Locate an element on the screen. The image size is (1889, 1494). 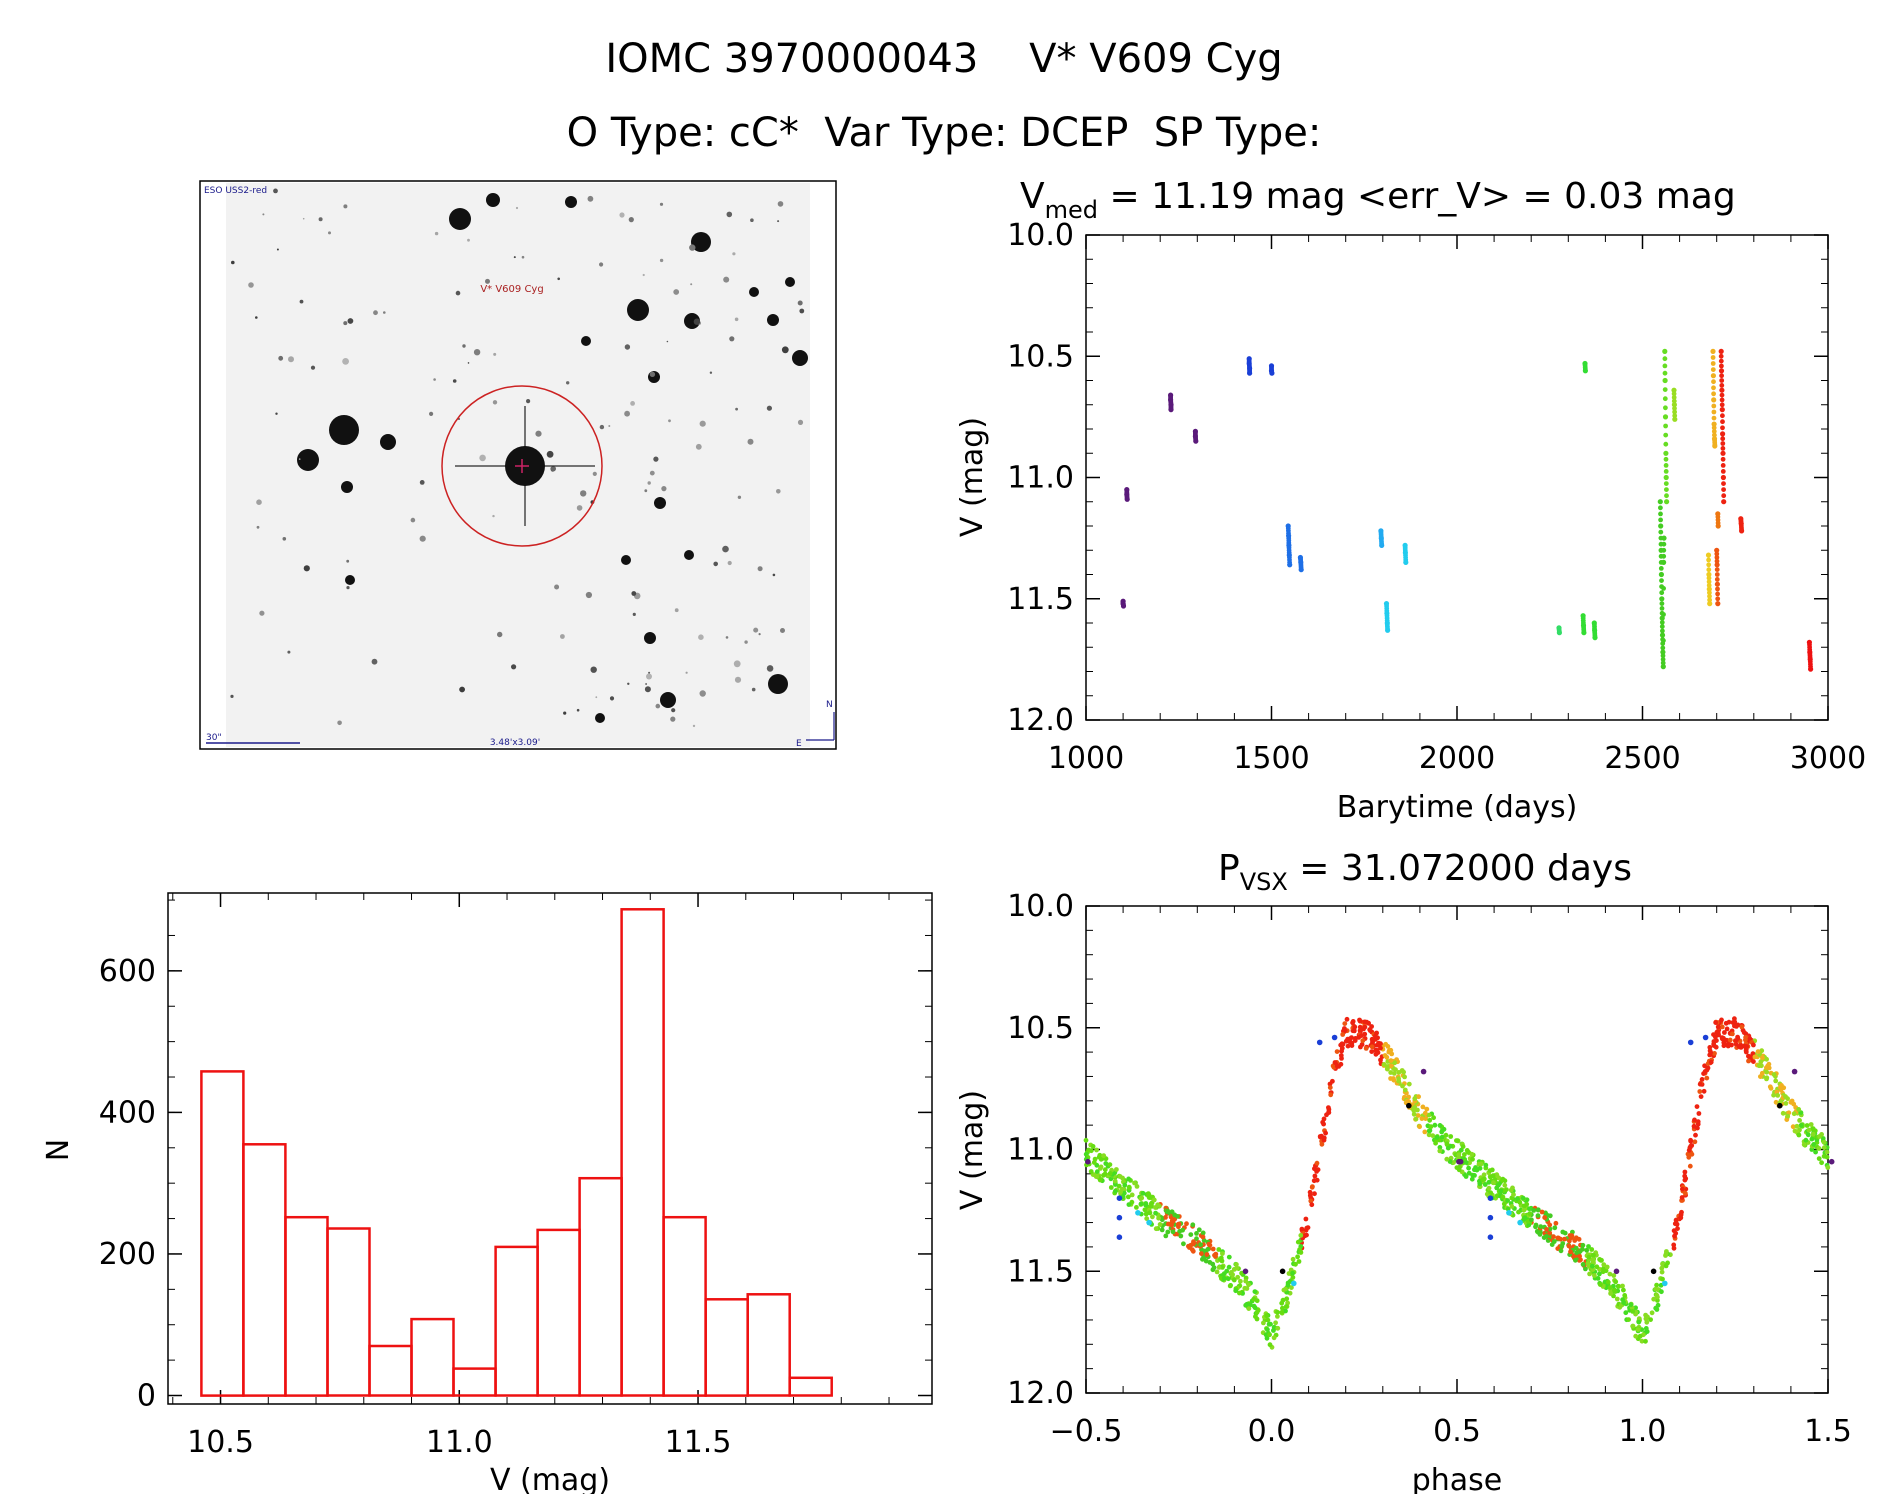
lc-ytick-label: 12.0 is located at coordinates (1040, 720).